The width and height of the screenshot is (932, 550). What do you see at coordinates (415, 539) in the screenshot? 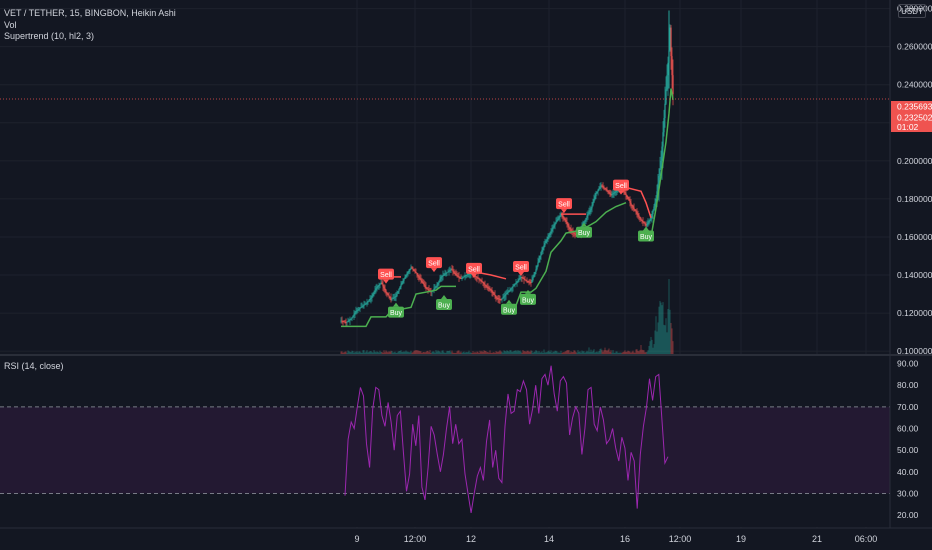
I see `x-tick-label: 12:00` at bounding box center [415, 539].